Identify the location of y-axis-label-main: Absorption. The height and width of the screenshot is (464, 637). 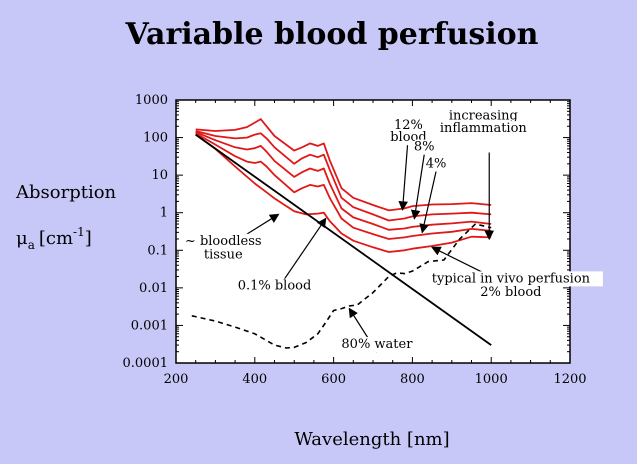
(66, 192).